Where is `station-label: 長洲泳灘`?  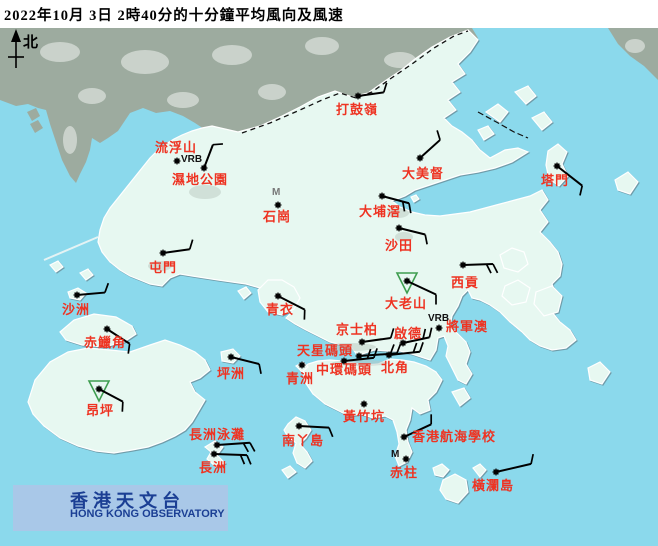 station-label: 長洲泳灘 is located at coordinates (217, 434).